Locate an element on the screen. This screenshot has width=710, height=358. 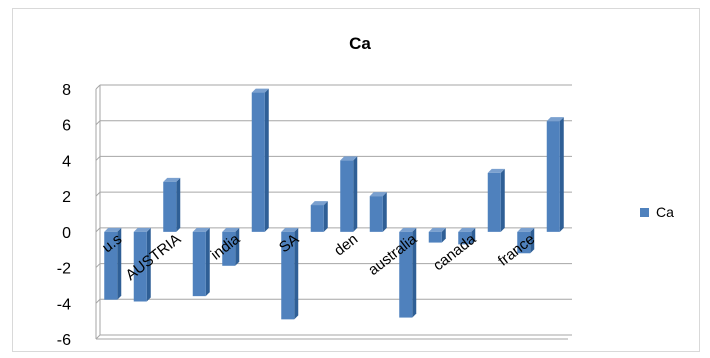
y-tick-label: 4 is located at coordinates (66, 161).